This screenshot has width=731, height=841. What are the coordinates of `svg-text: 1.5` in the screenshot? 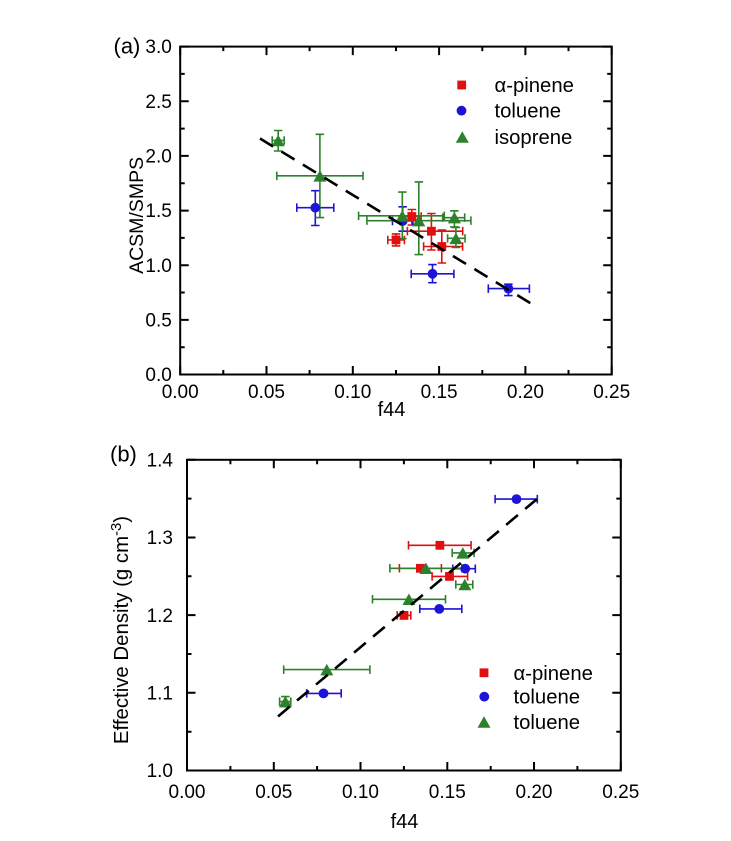 It's located at (158, 211).